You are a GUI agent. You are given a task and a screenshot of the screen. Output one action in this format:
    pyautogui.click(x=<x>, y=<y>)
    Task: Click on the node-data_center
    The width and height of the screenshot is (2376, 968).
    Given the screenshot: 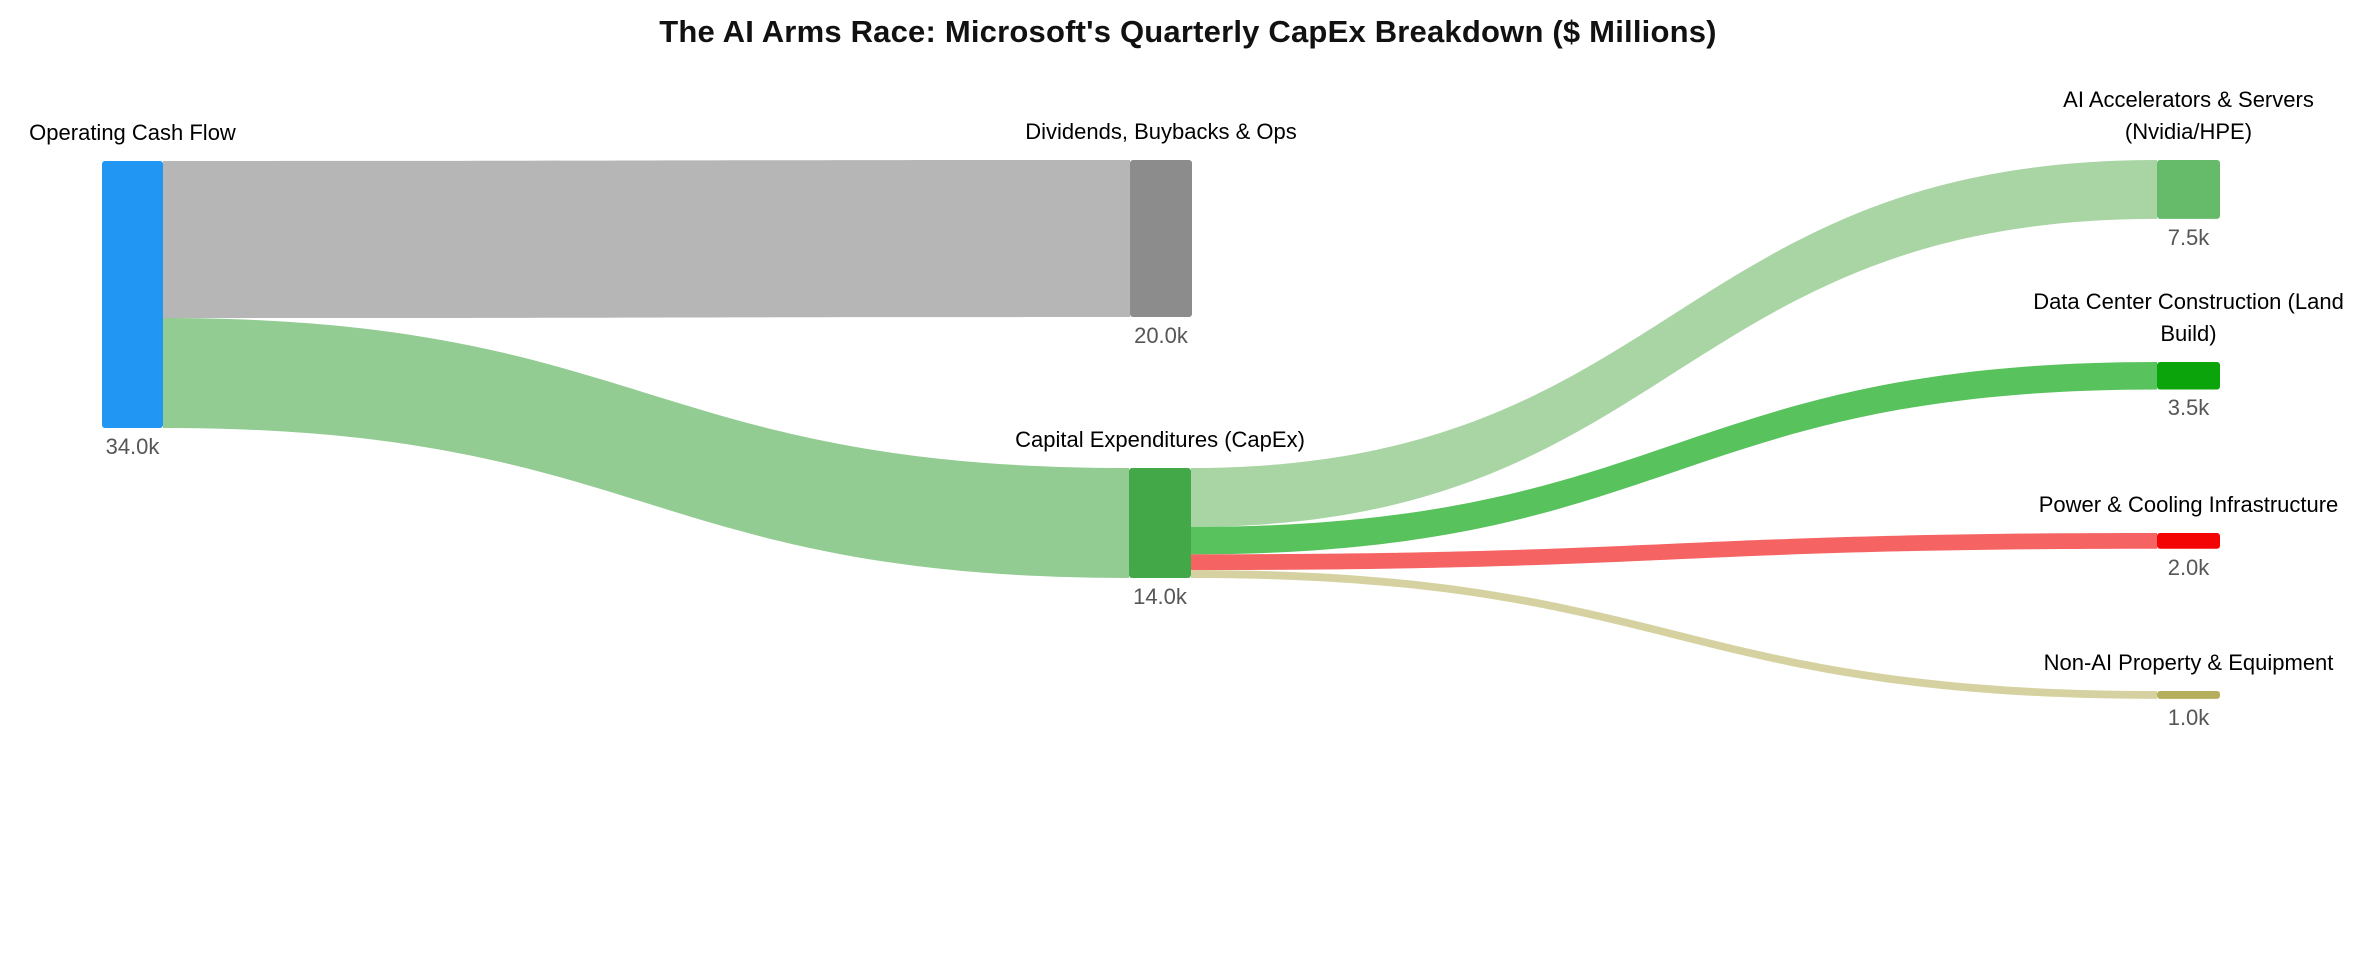 What is the action you would take?
    pyautogui.click(x=2188, y=376)
    